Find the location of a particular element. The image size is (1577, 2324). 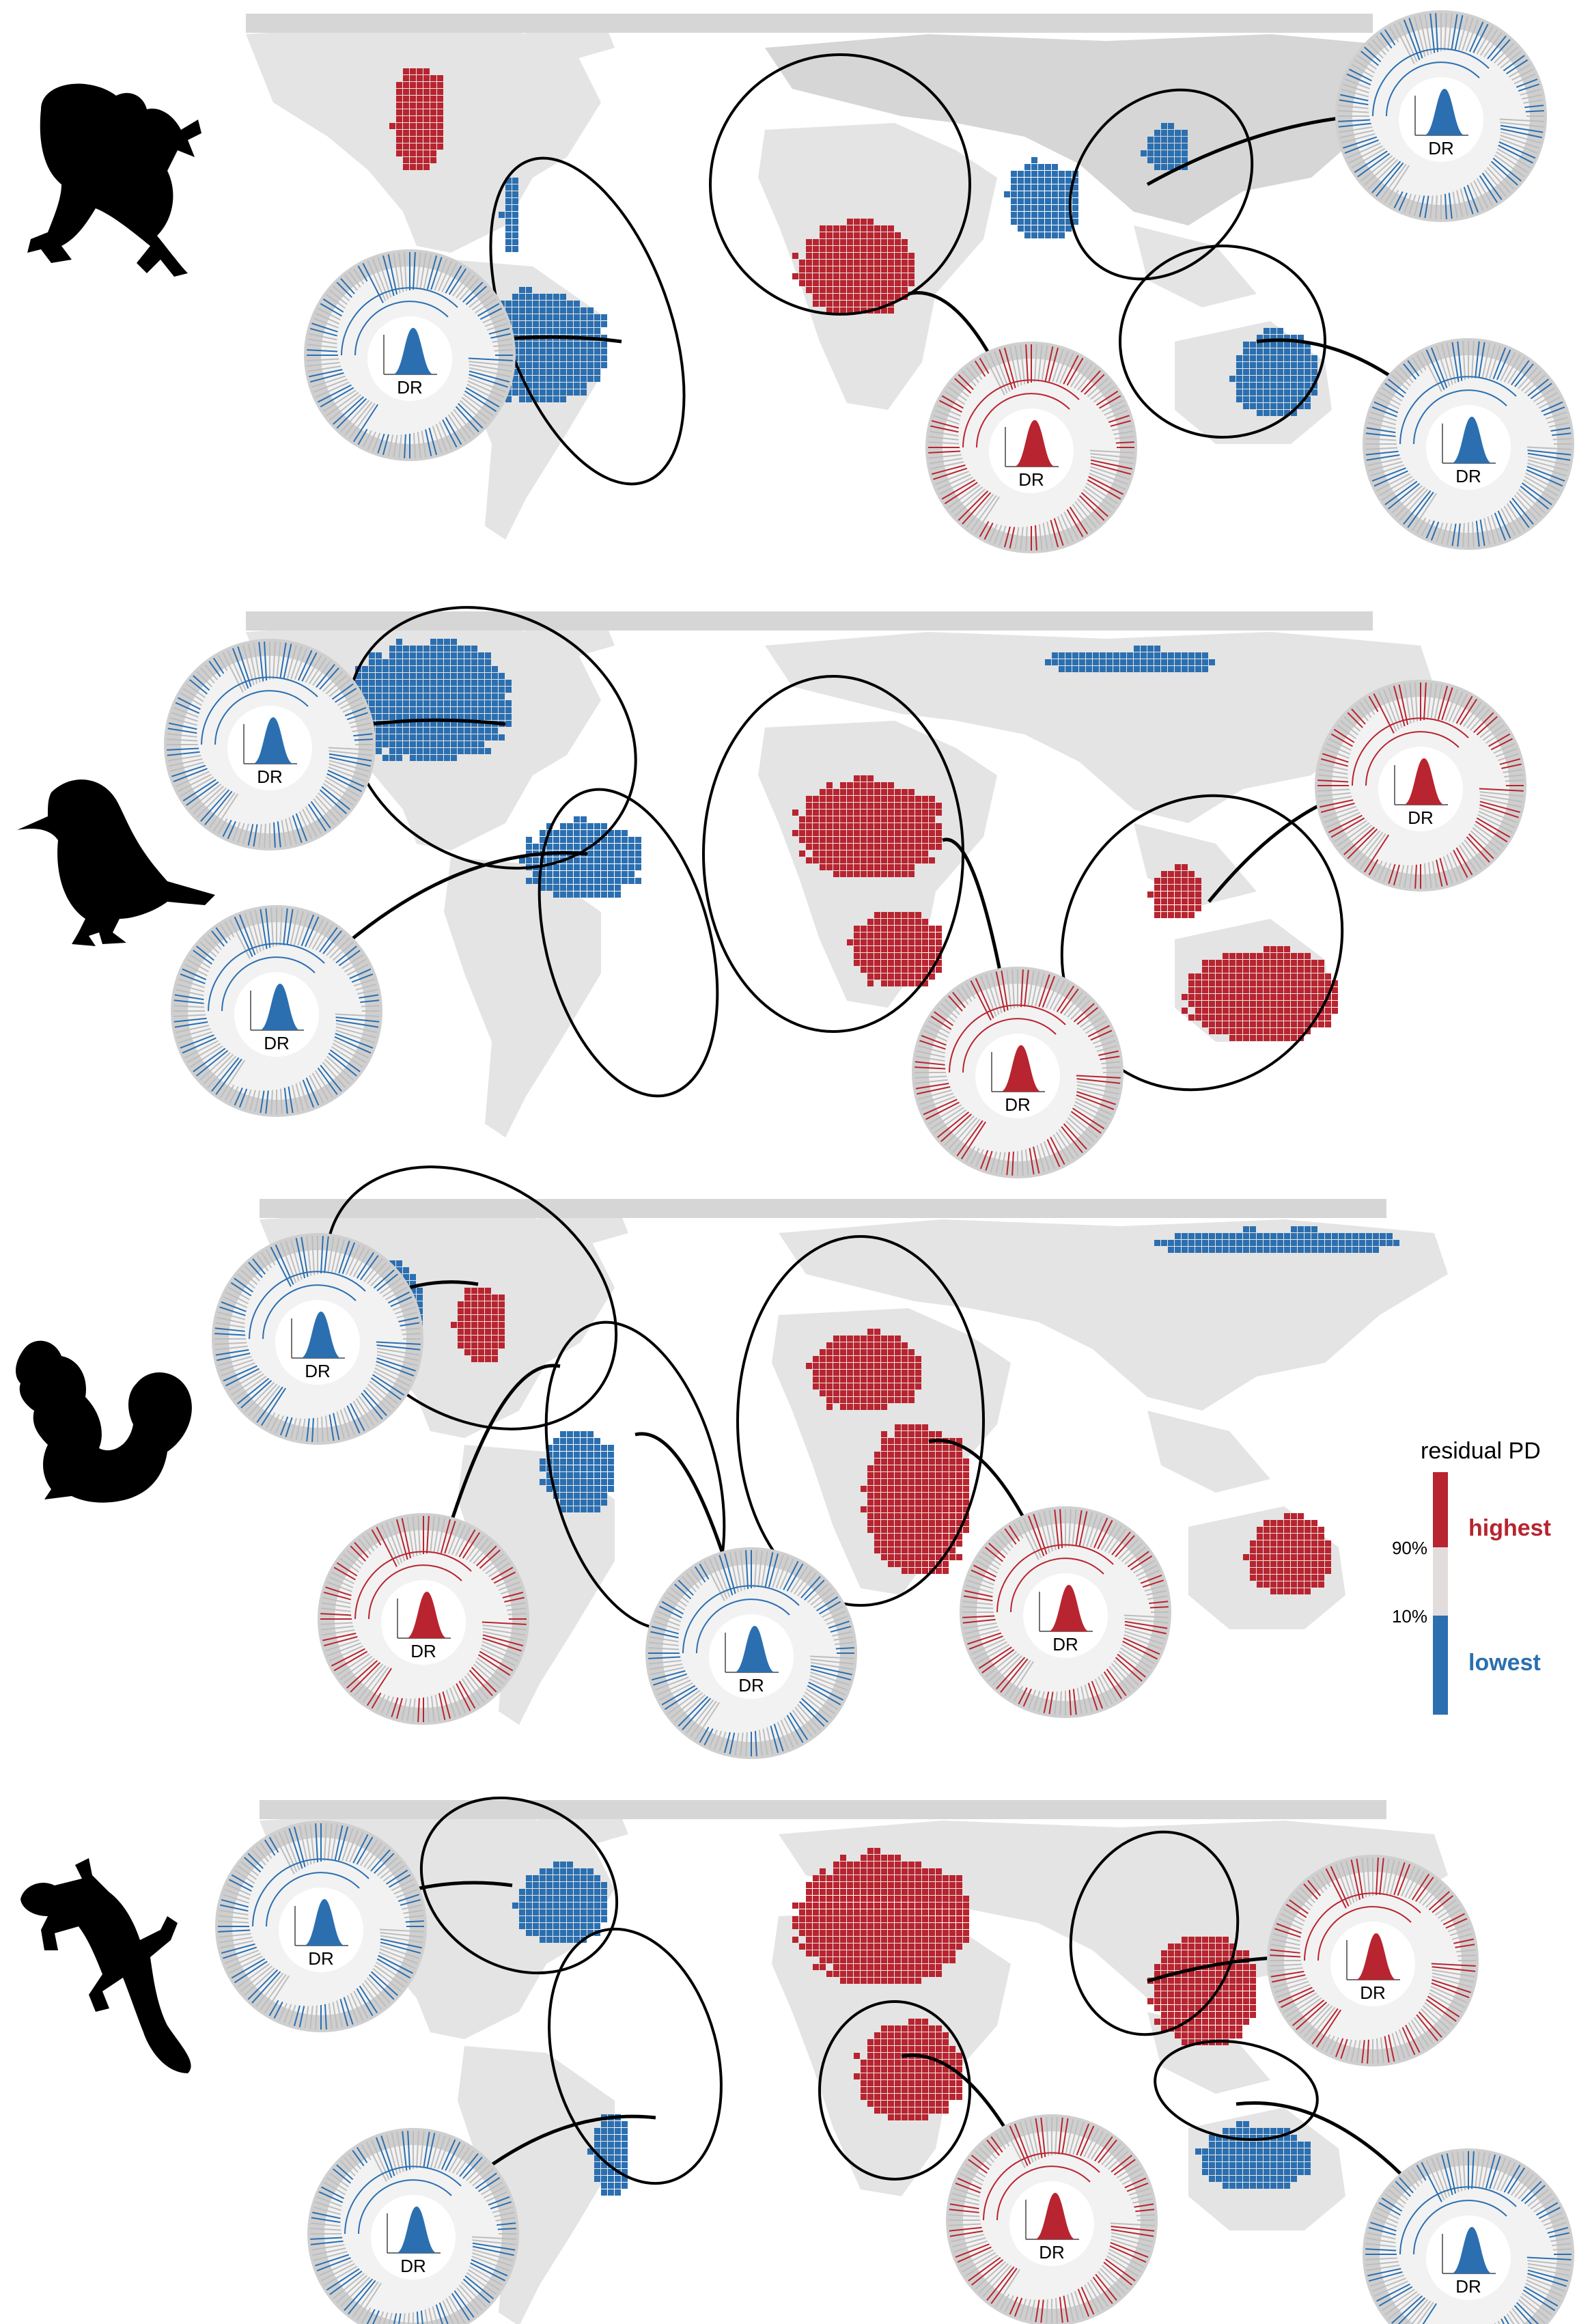

phylogeny-inset-squamates-north-america: DR is located at coordinates (364, 1926).